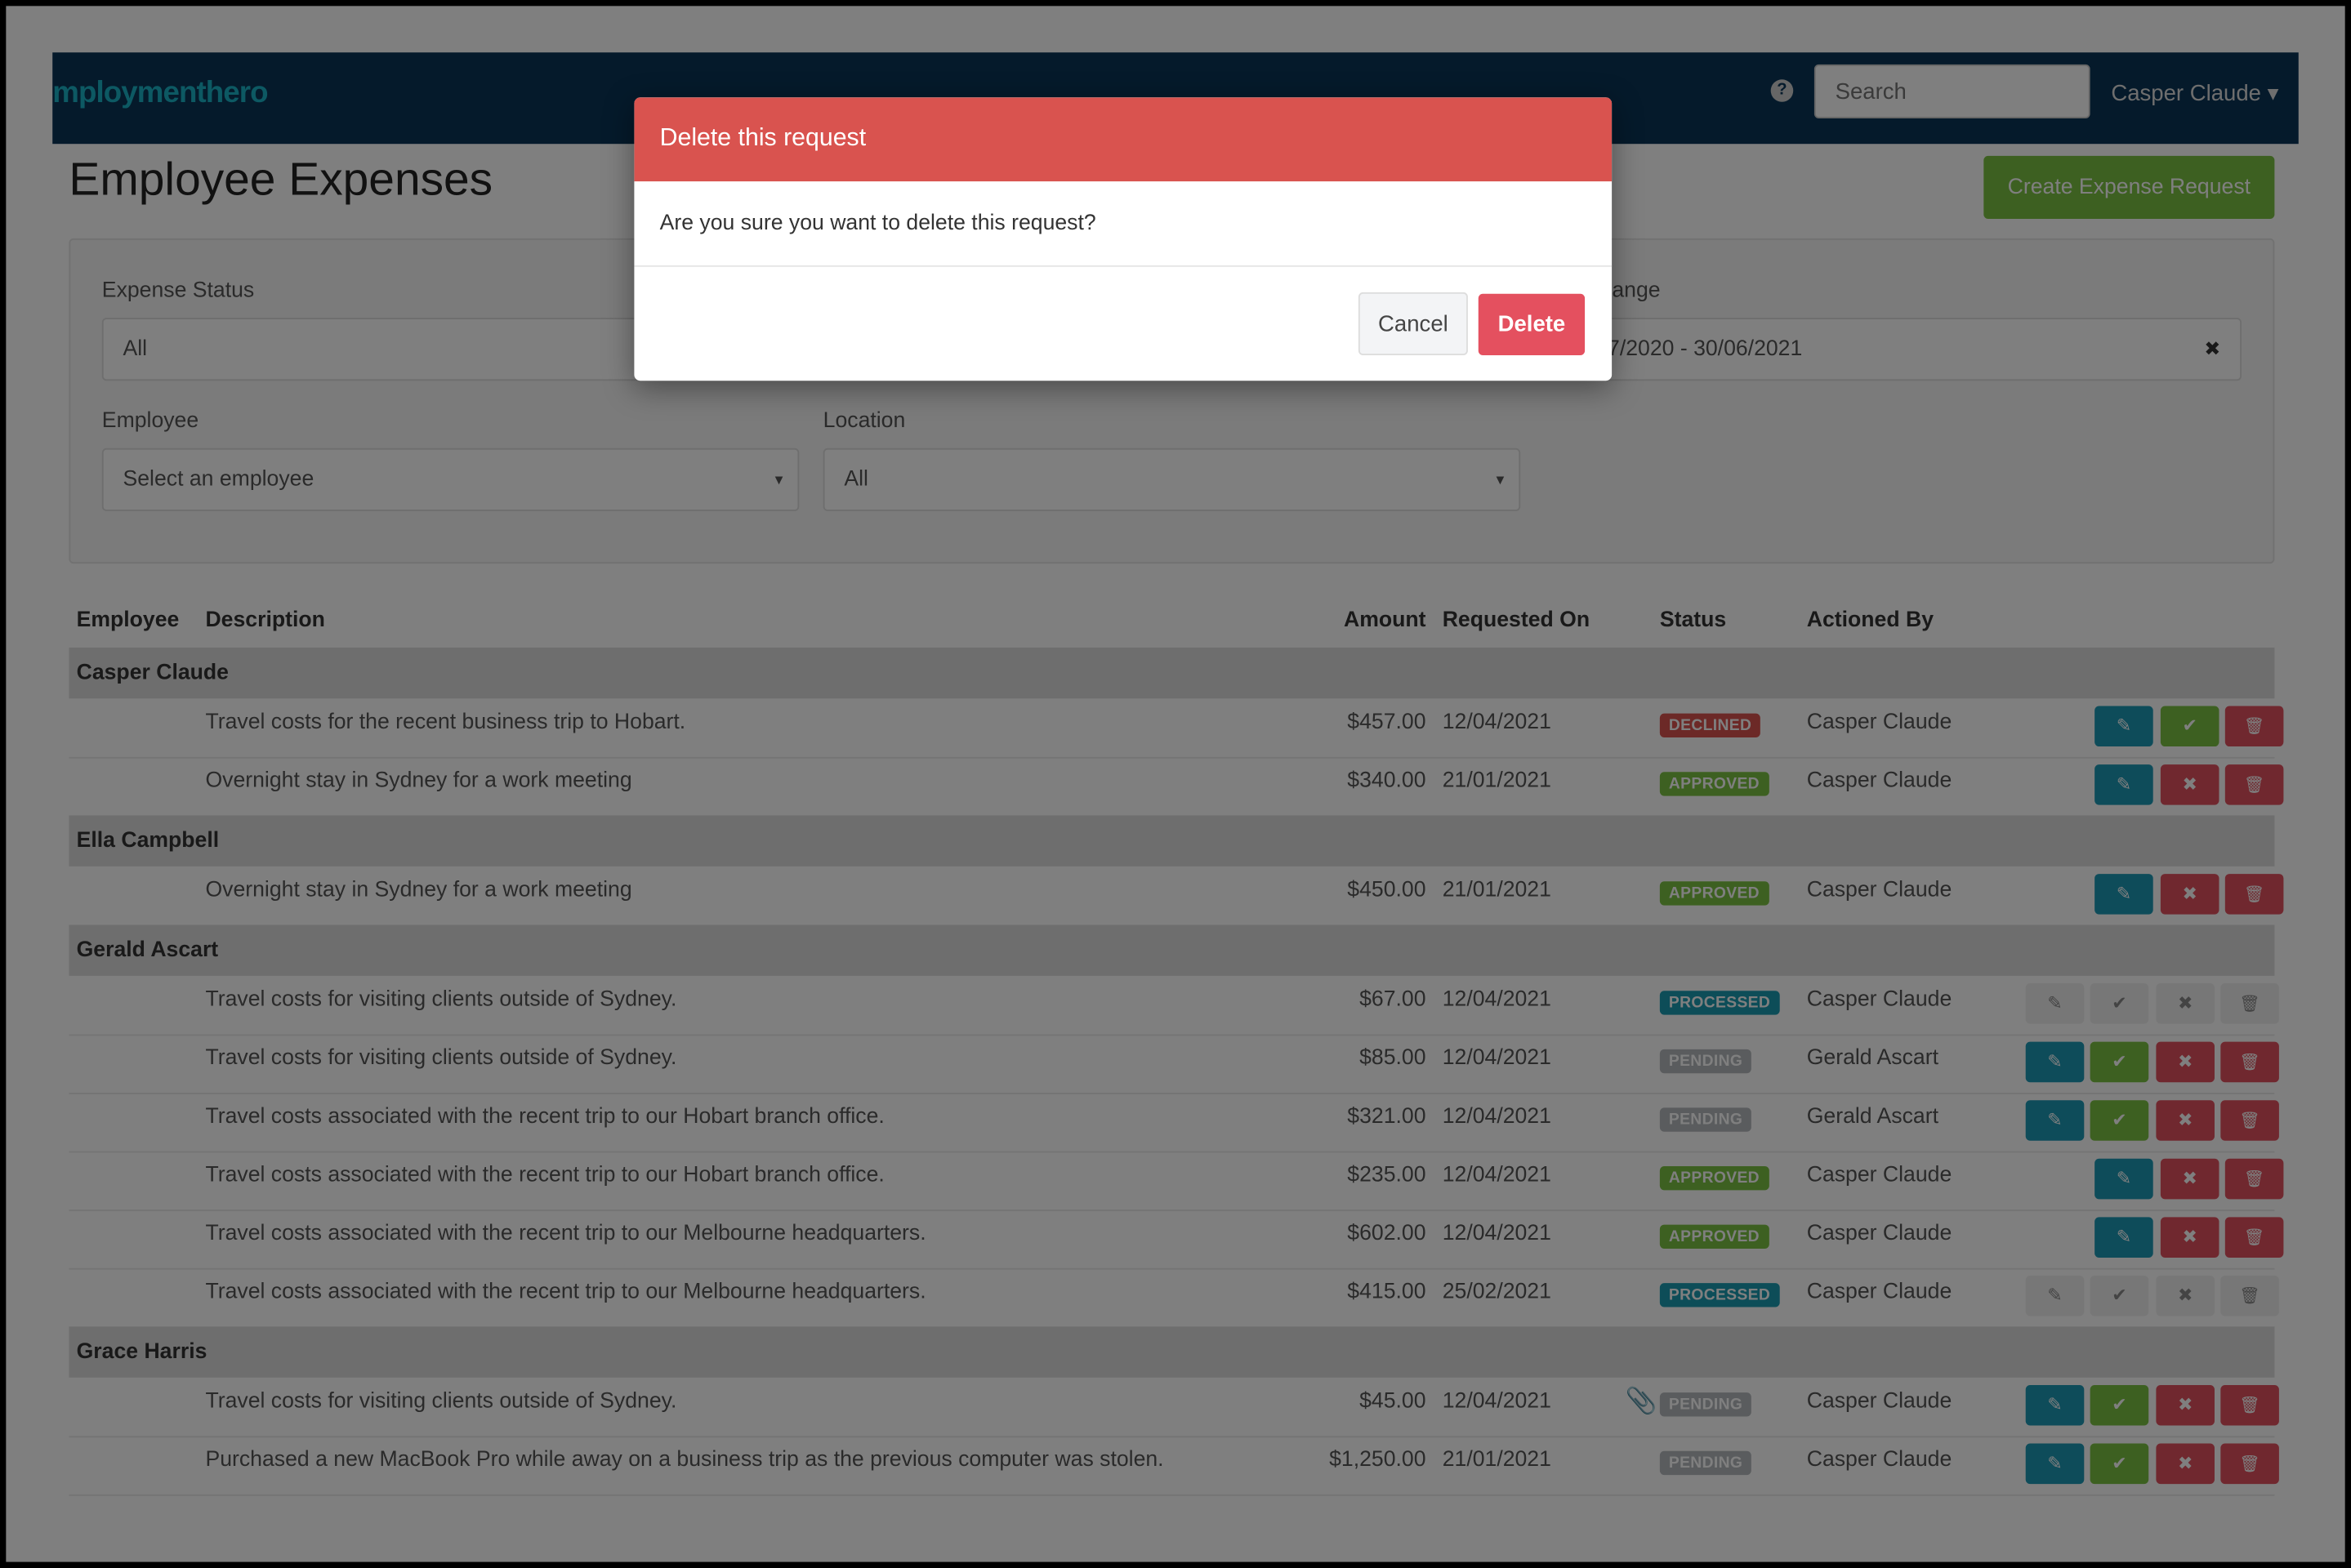 This screenshot has width=2351, height=1568. I want to click on delete-button: Delete, so click(1532, 324).